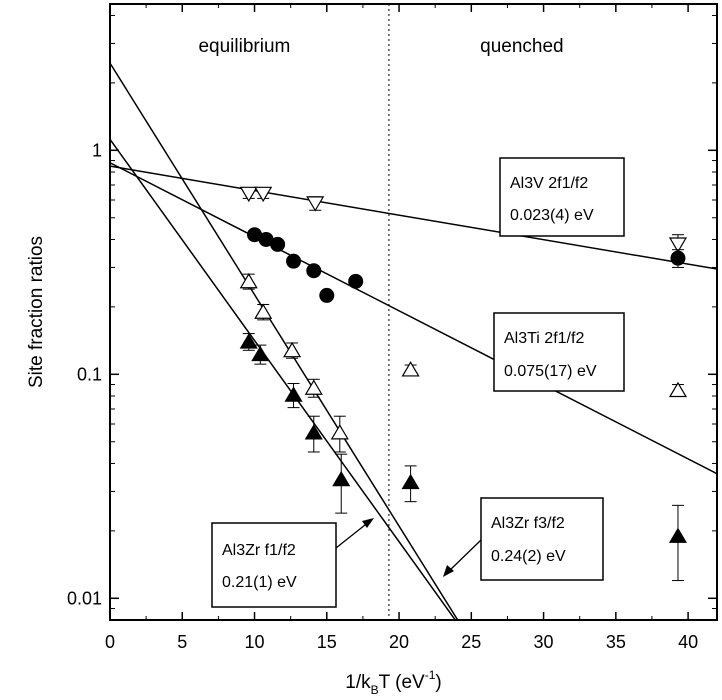 The height and width of the screenshot is (700, 722). Describe the element at coordinates (448, 571) in the screenshot. I see `arrowhead-al3zr-f3f2` at that location.